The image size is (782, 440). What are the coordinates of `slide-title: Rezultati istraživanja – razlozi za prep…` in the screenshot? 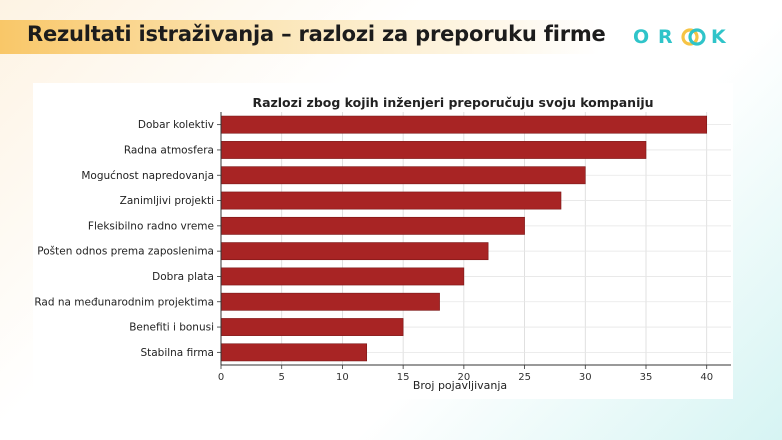 It's located at (316, 34).